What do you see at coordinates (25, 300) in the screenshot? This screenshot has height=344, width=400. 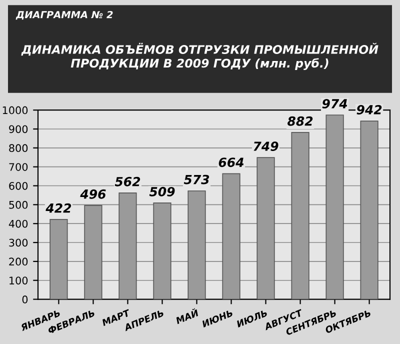 I see `y-tick-label: 0` at bounding box center [25, 300].